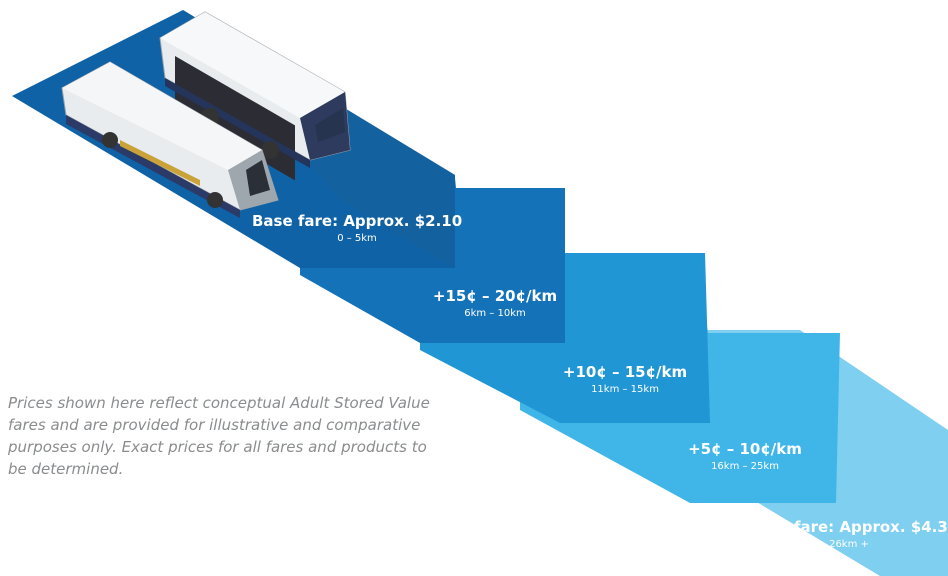  I want to click on tier-label-2: +15¢ – 20¢/km 6km – 10km, so click(495, 303).